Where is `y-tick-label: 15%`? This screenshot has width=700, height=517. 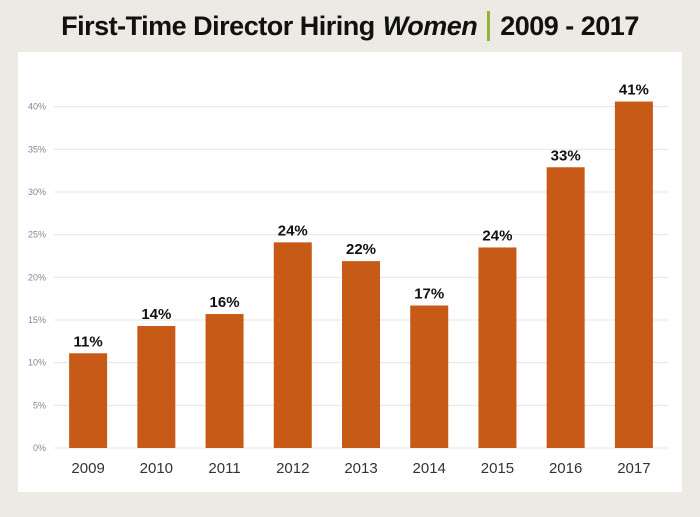
y-tick-label: 15% is located at coordinates (37, 320).